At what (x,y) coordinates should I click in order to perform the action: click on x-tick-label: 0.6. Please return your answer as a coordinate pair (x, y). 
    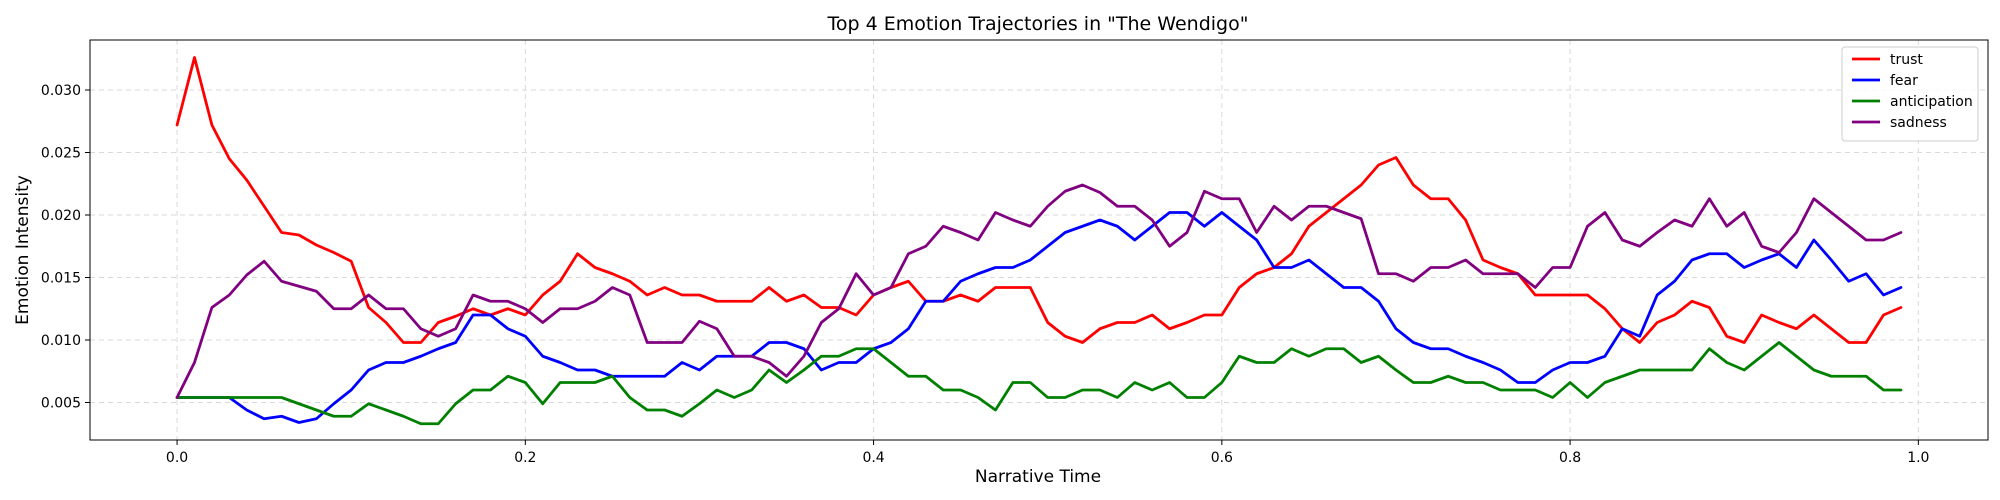
    Looking at the image, I should click on (1222, 458).